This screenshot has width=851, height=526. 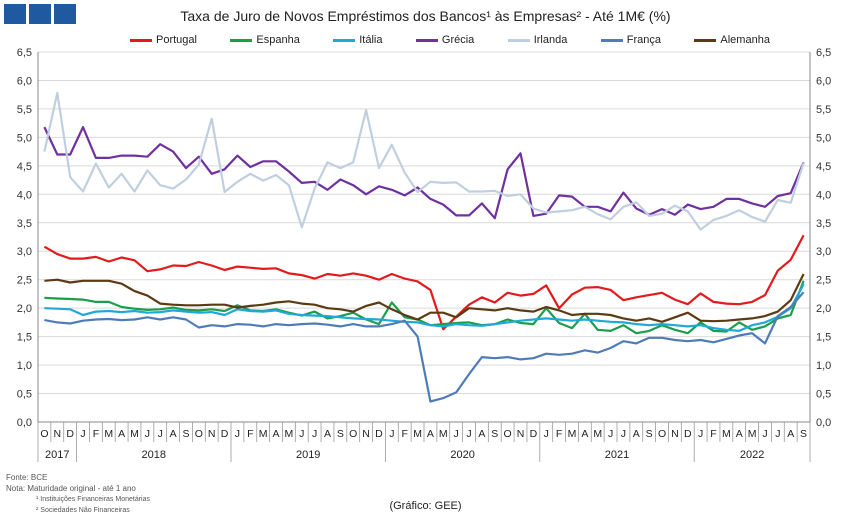 I want to click on y-tick-label-right: 0,0, so click(x=823, y=423).